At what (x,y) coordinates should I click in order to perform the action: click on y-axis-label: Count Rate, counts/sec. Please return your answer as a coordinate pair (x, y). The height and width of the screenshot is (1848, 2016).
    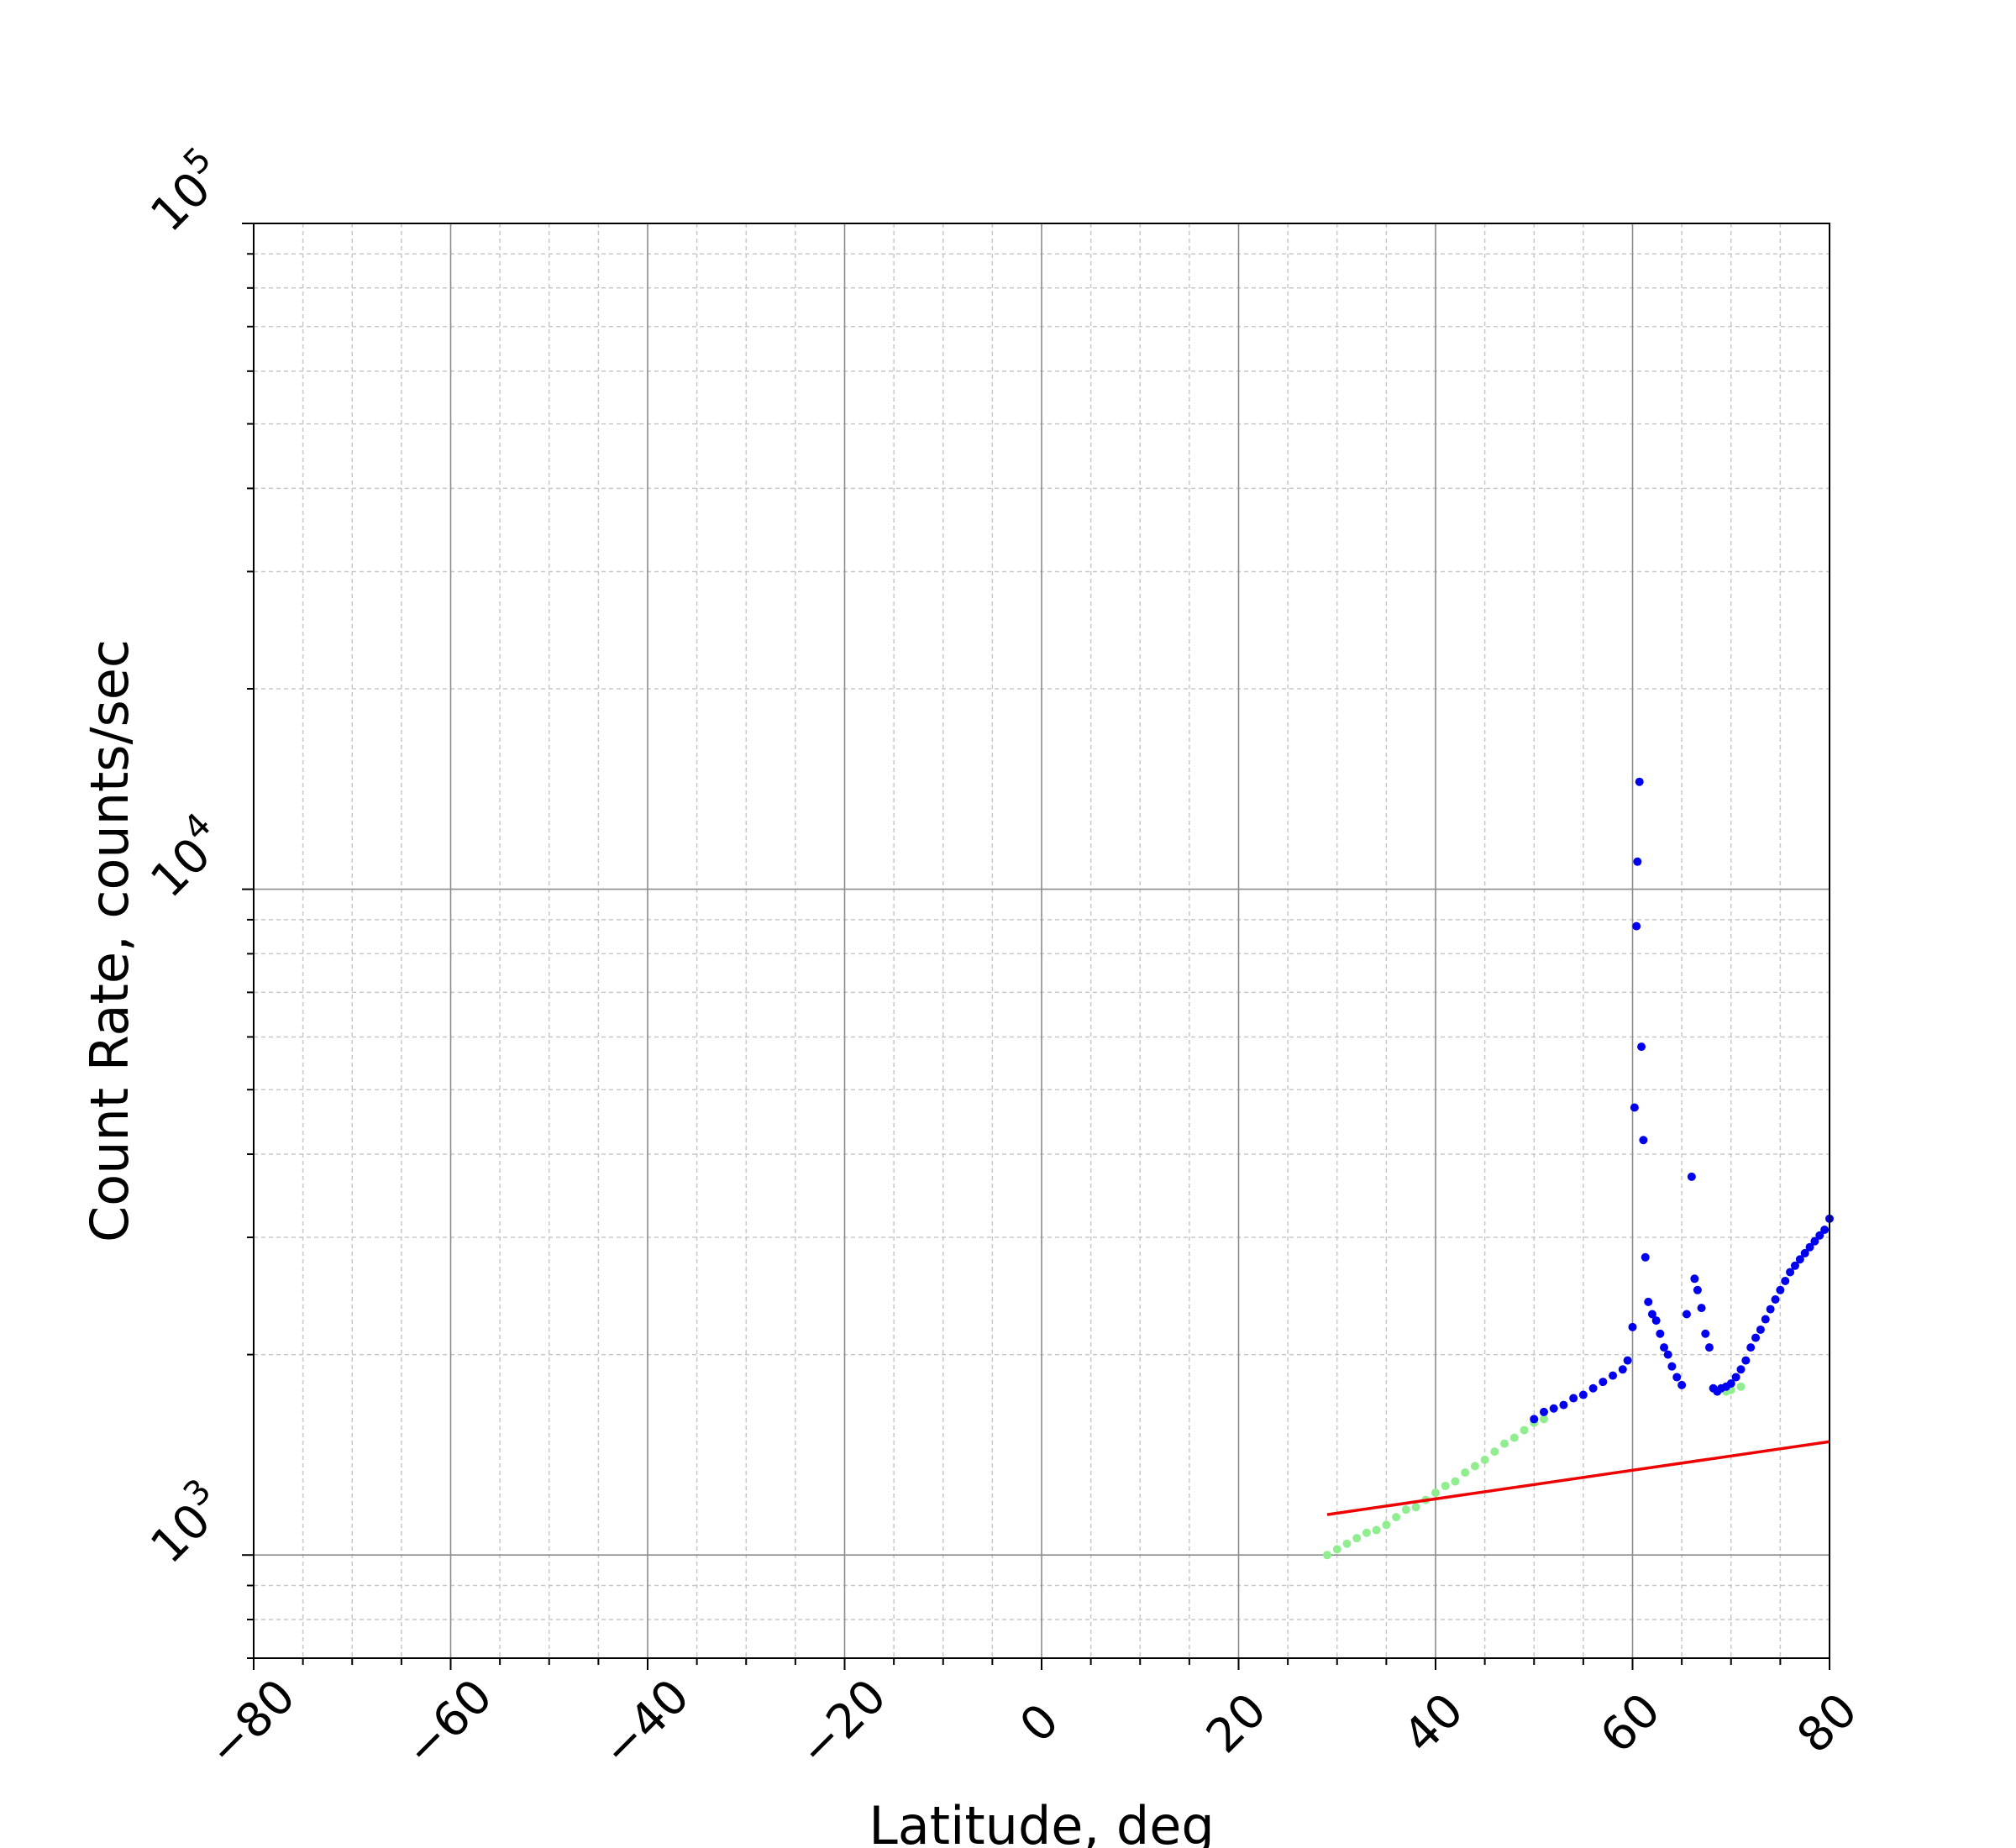
    Looking at the image, I should click on (109, 940).